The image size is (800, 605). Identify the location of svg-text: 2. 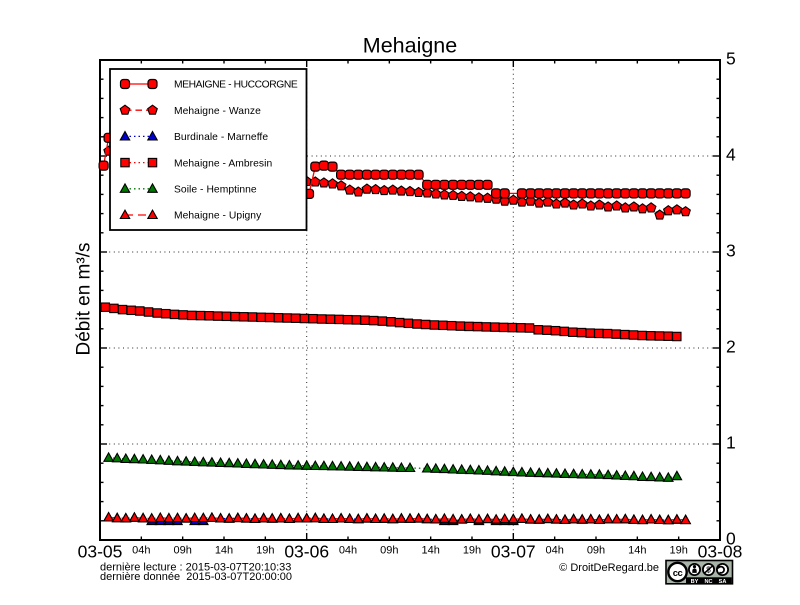
(731, 346).